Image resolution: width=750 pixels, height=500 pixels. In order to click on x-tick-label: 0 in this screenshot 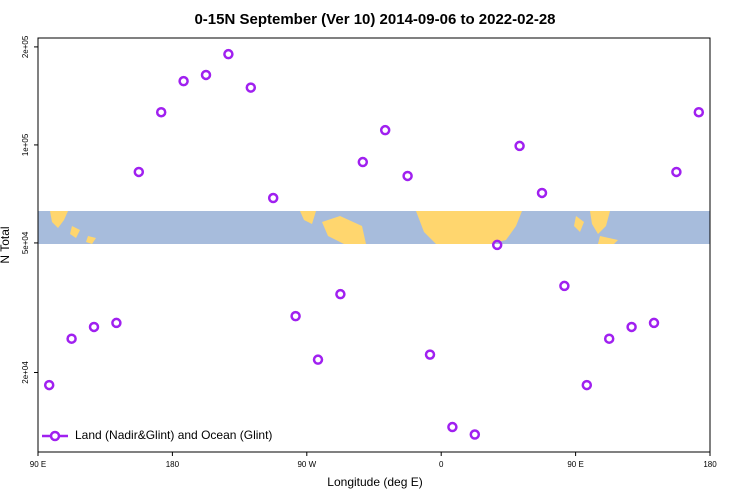, I will do `click(441, 464)`.